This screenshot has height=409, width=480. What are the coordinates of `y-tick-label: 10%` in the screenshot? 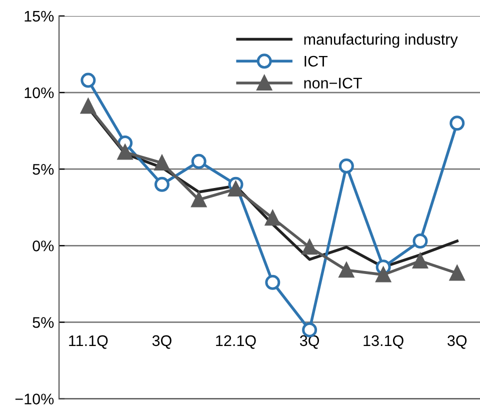 It's located at (39, 92).